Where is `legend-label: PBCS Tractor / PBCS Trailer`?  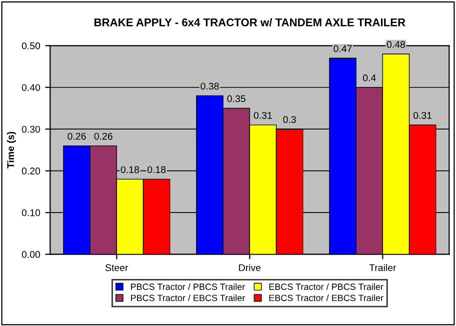 legend-label: PBCS Tractor / PBCS Trailer is located at coordinates (188, 286).